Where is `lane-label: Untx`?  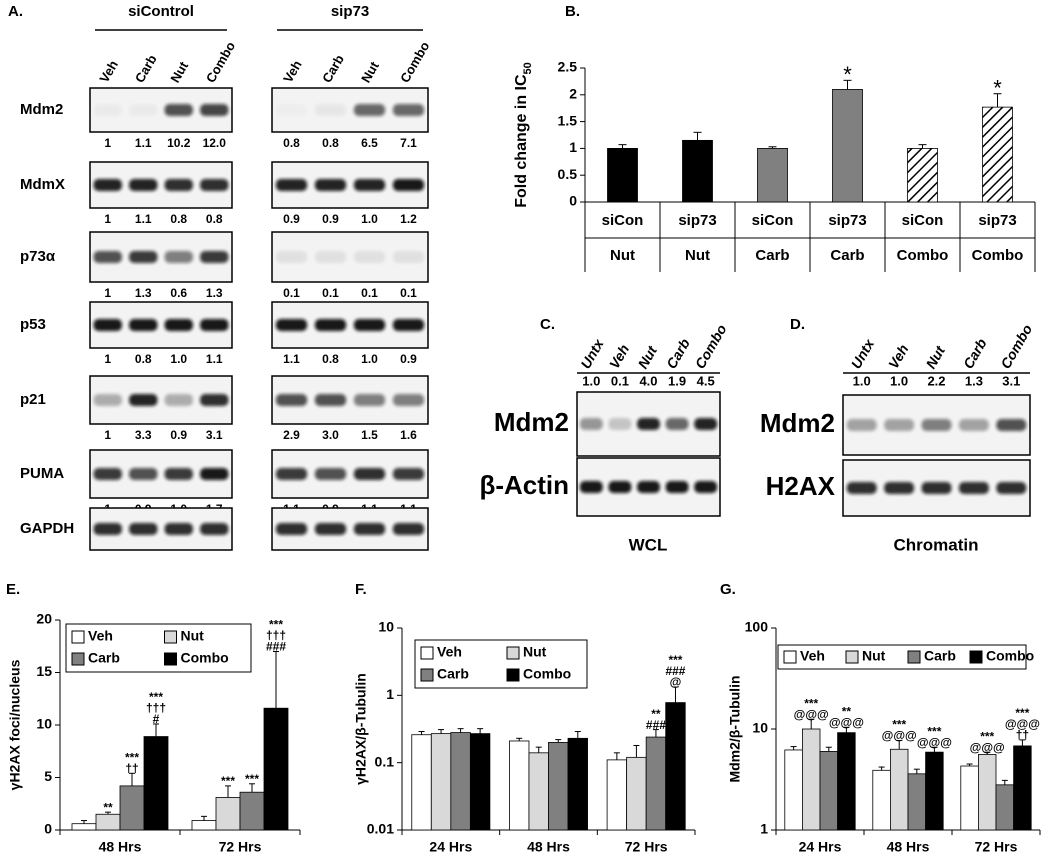
lane-label: Untx is located at coordinates (863, 353).